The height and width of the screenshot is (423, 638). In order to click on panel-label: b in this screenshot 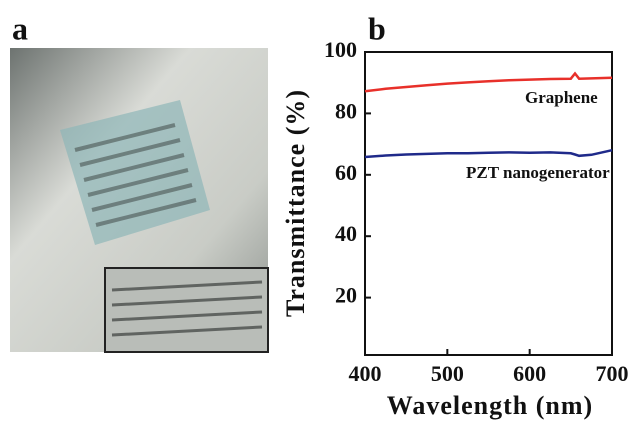, I will do `click(377, 28)`.